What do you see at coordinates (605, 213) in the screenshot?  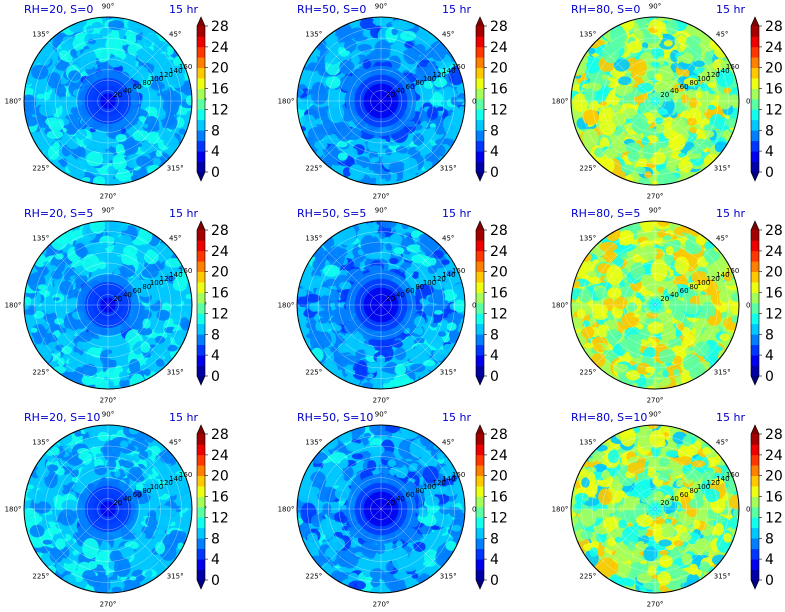 I see `panel-title: RH=80, S=5` at bounding box center [605, 213].